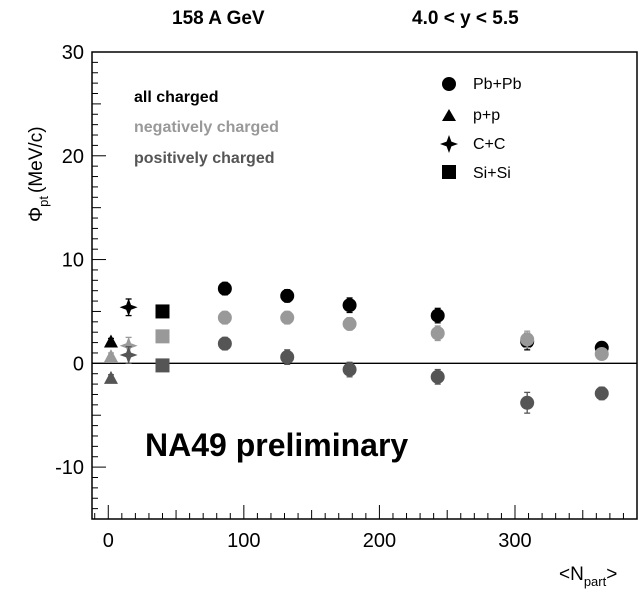  Describe the element at coordinates (176, 97) in the screenshot. I see `note-all-charged: all charged` at that location.